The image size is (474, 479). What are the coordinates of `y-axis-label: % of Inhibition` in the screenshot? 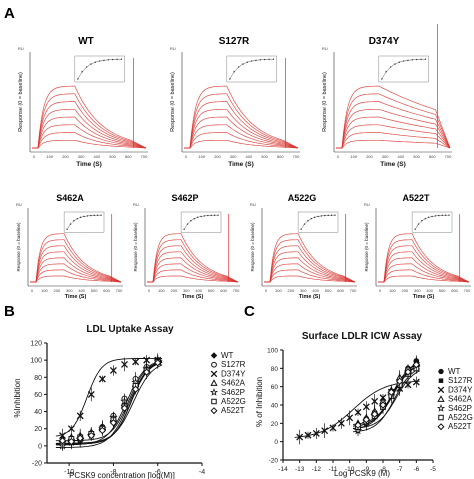 It's located at (259, 402).